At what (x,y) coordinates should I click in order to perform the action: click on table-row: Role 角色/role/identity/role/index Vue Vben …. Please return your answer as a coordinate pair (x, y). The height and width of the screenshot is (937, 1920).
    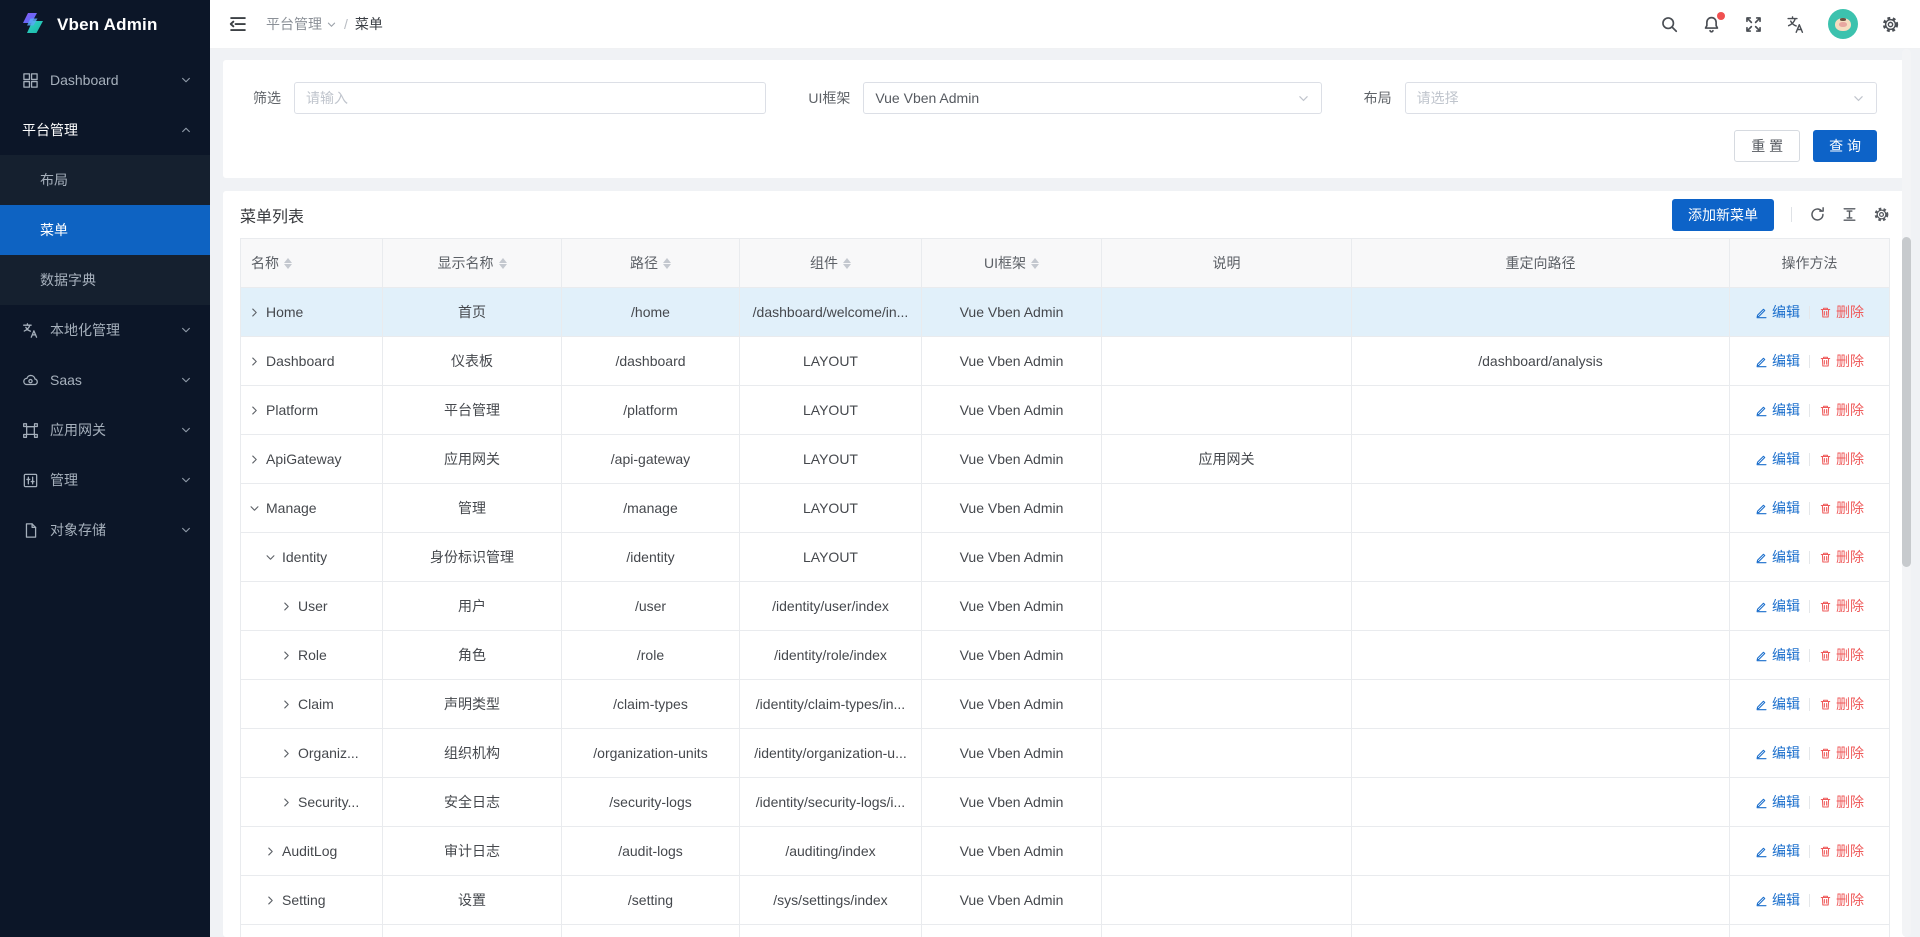
    Looking at the image, I should click on (1065, 655).